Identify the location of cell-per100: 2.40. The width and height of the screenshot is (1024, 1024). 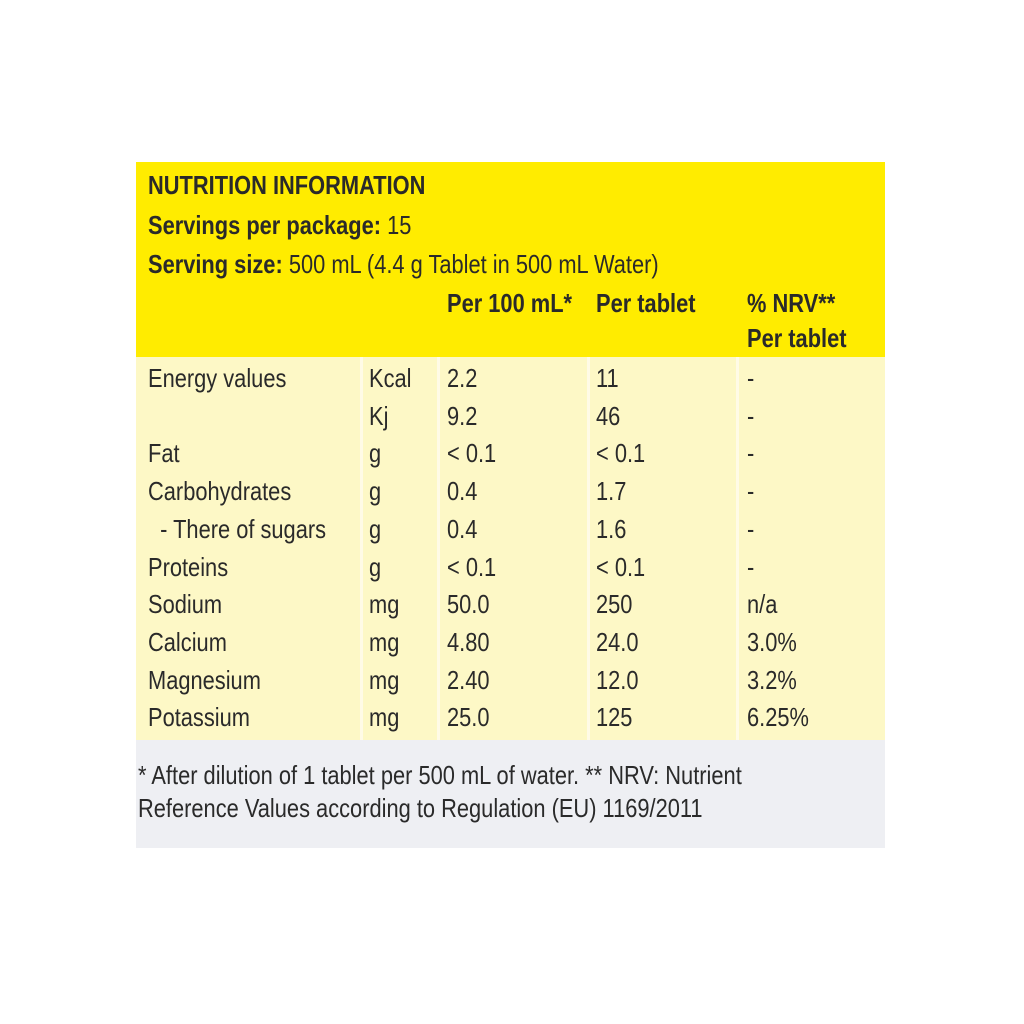
(468, 679).